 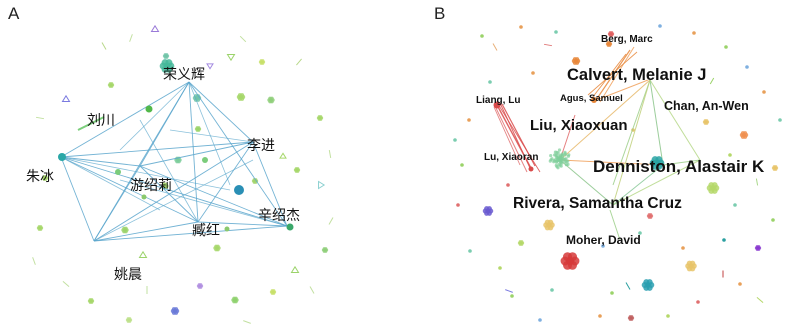 What do you see at coordinates (279, 216) in the screenshot?
I see `node-label-xin: 辛绍杰` at bounding box center [279, 216].